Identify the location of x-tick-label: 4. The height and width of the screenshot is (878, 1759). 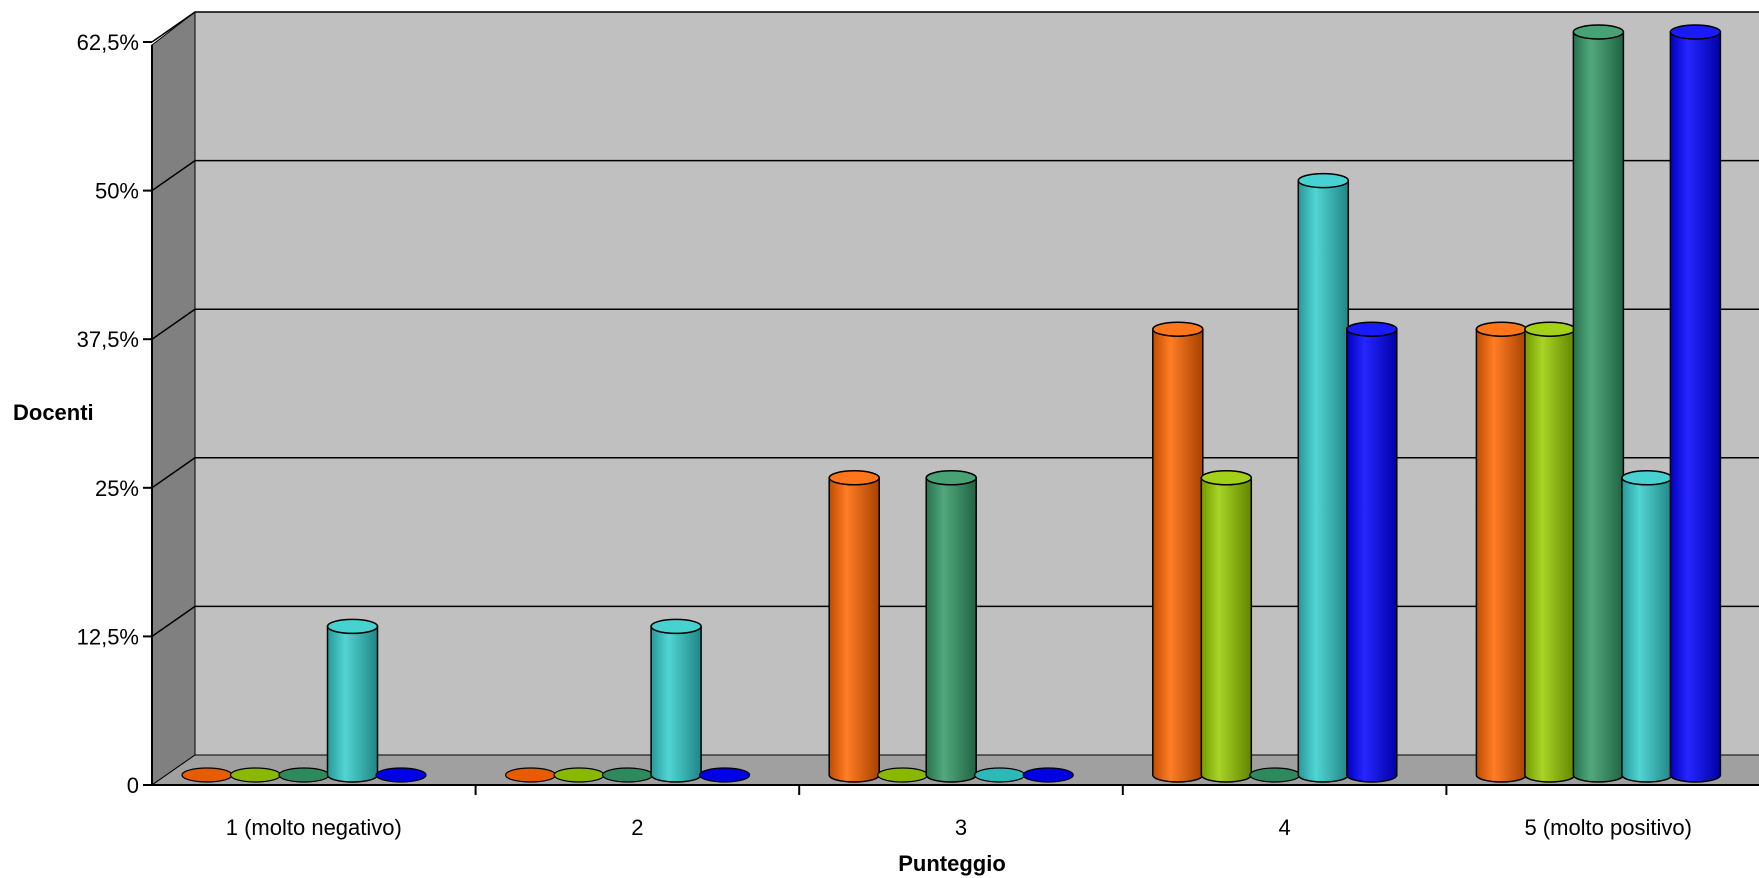
(1284, 827).